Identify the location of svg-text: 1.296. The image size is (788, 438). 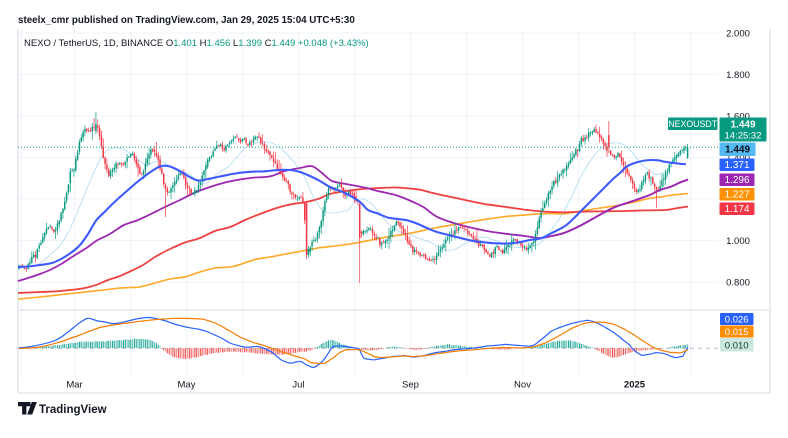
(736, 180).